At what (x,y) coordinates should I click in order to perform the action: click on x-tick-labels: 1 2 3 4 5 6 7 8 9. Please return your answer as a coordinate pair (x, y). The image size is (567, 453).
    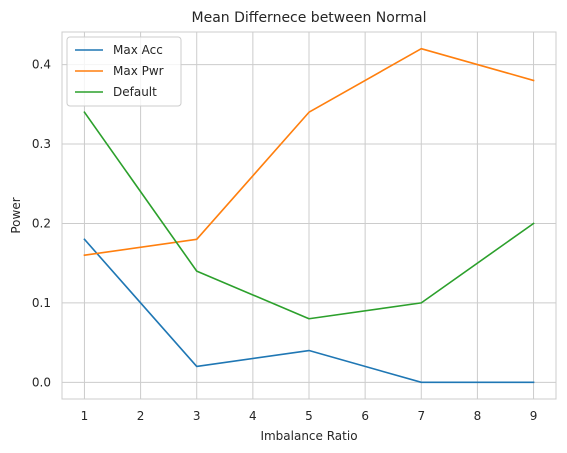
    Looking at the image, I should click on (309, 416).